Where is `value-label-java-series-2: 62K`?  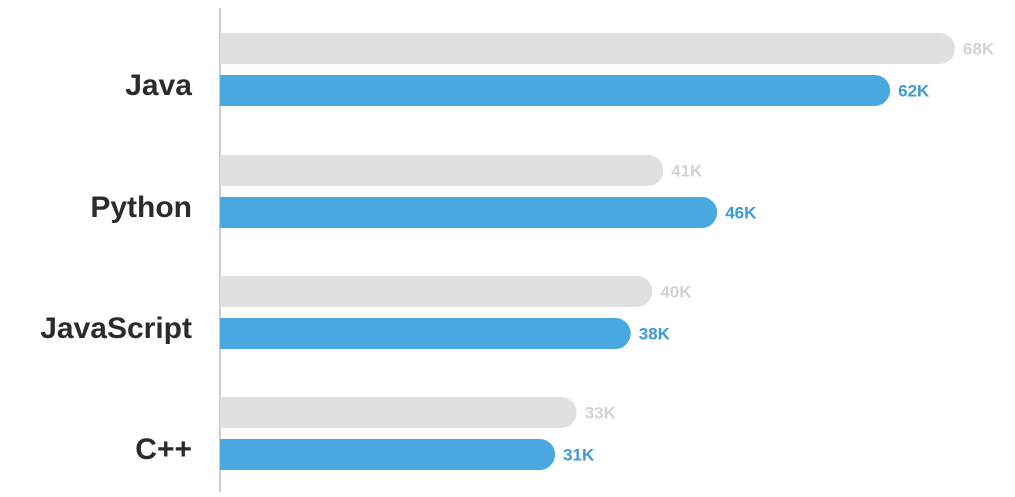
value-label-java-series-2: 62K is located at coordinates (914, 91).